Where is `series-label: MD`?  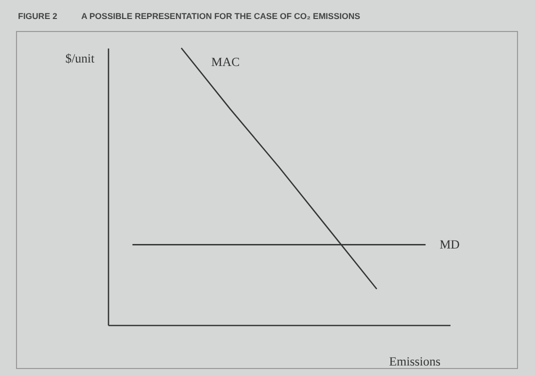 series-label: MD is located at coordinates (450, 245).